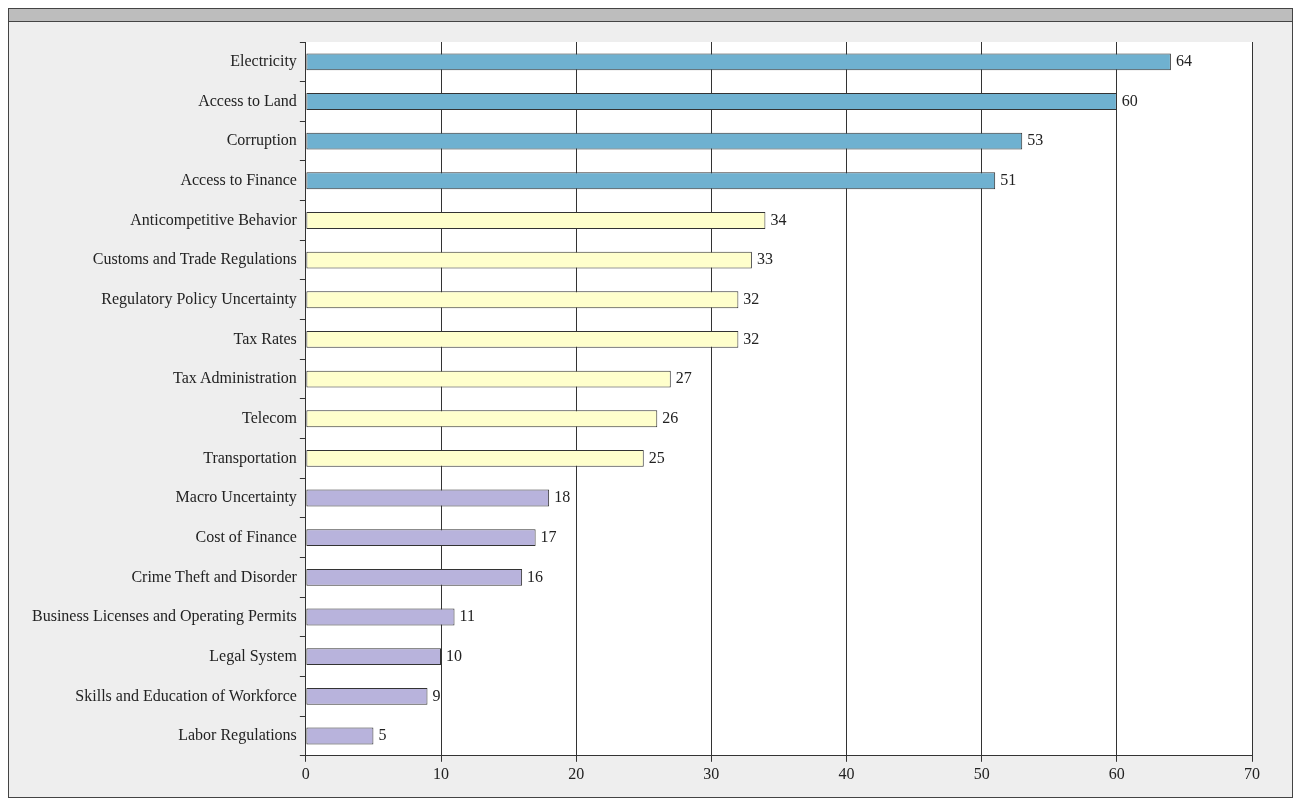 The height and width of the screenshot is (807, 1301). I want to click on x-tick-label: 20, so click(576, 773).